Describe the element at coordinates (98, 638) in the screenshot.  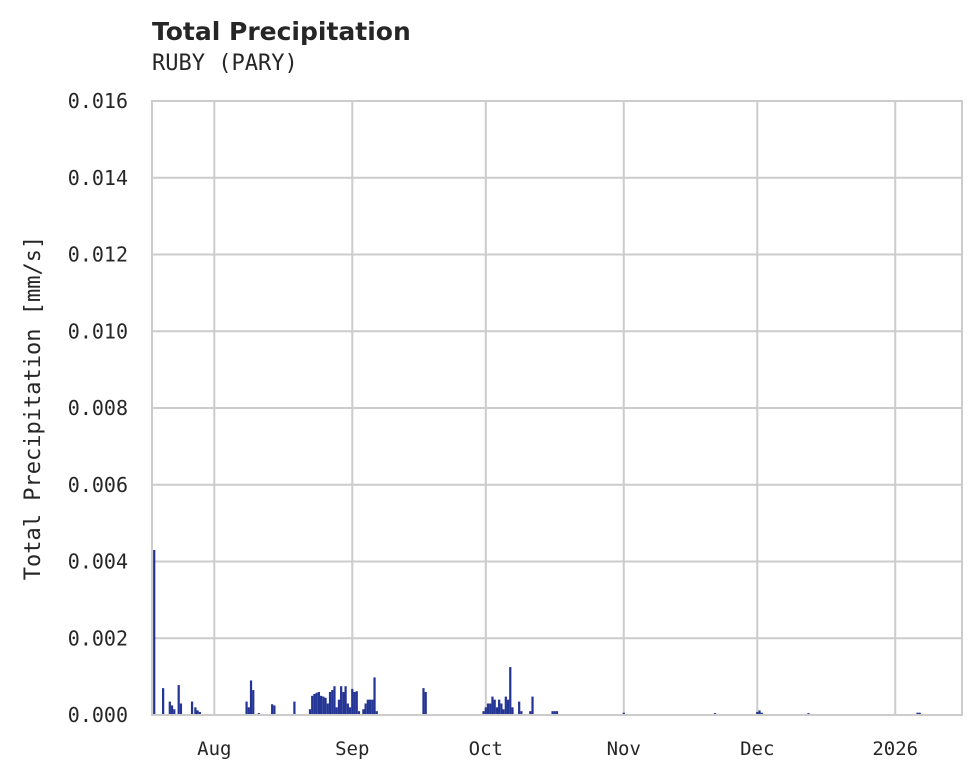
I see `y-tick-label: 0.002` at that location.